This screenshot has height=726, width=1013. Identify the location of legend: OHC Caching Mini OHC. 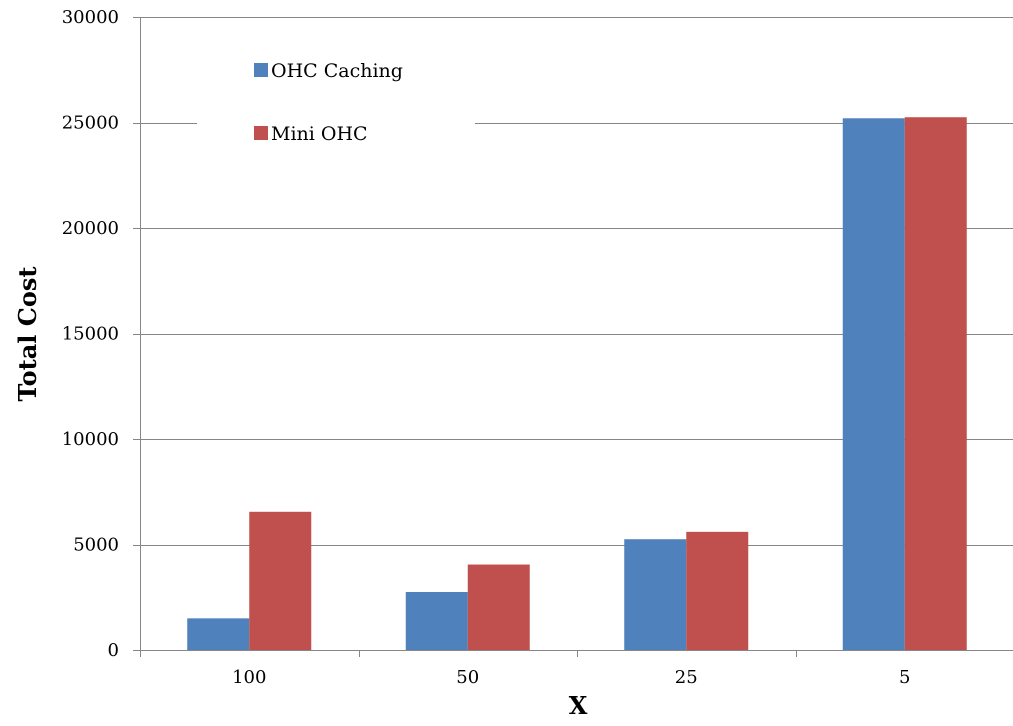
(328, 102).